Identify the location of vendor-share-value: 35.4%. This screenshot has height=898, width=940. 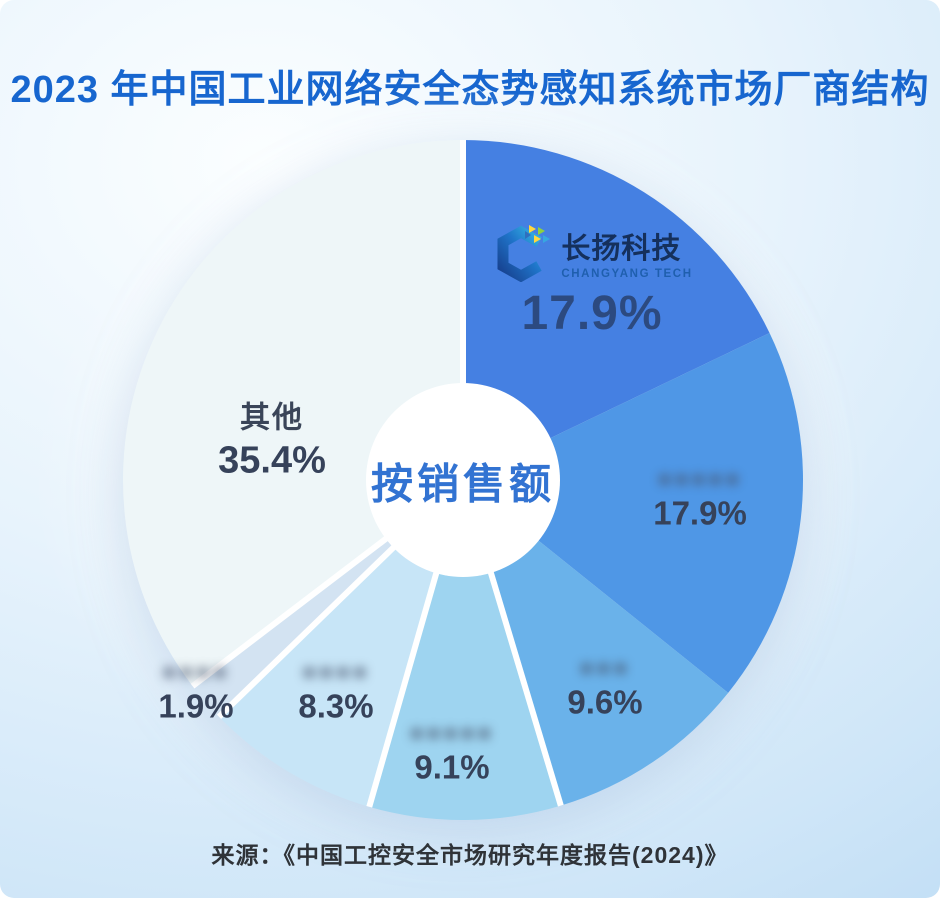
(272, 459).